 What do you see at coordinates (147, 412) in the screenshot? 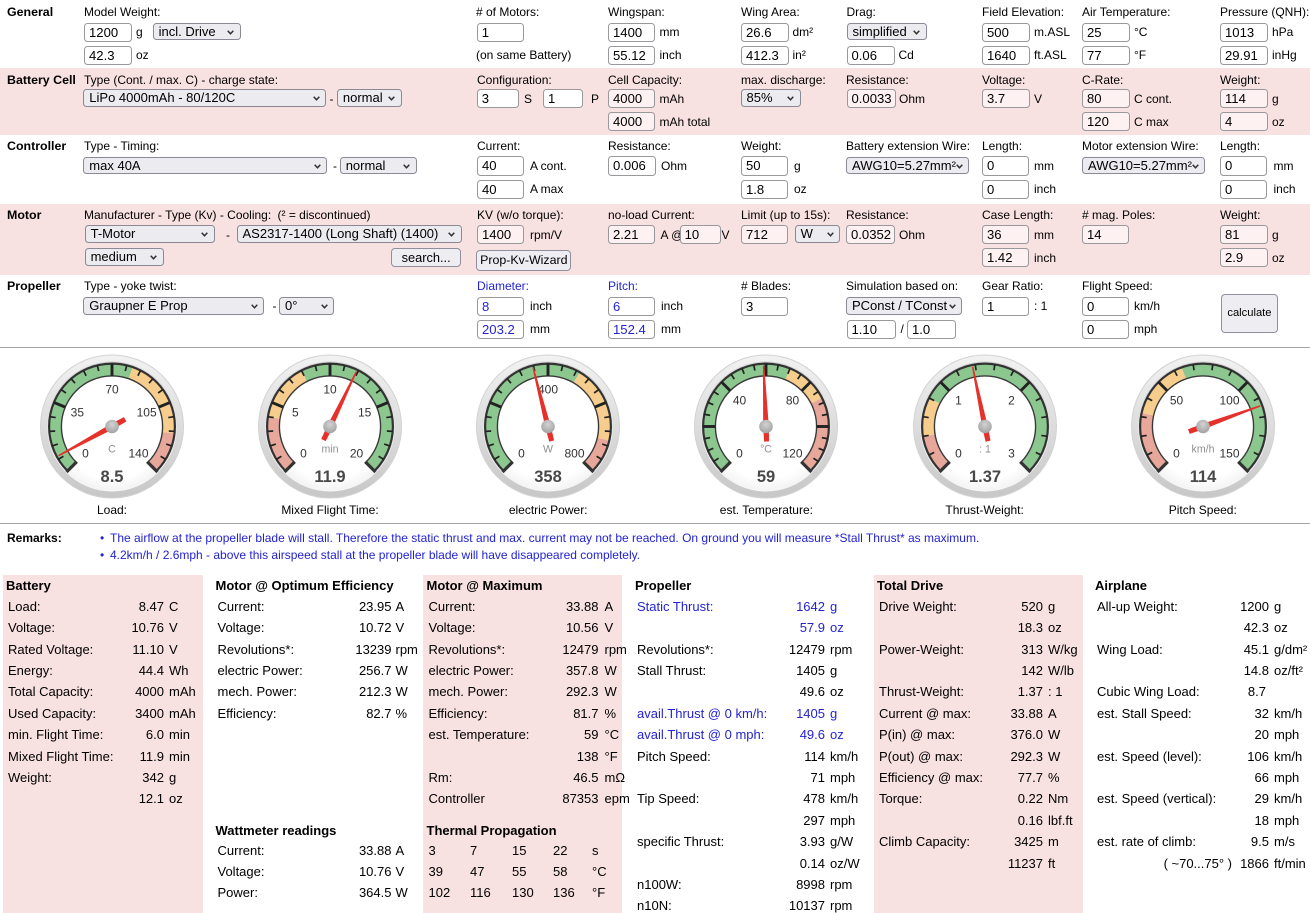
I see `svg-text: 105` at bounding box center [147, 412].